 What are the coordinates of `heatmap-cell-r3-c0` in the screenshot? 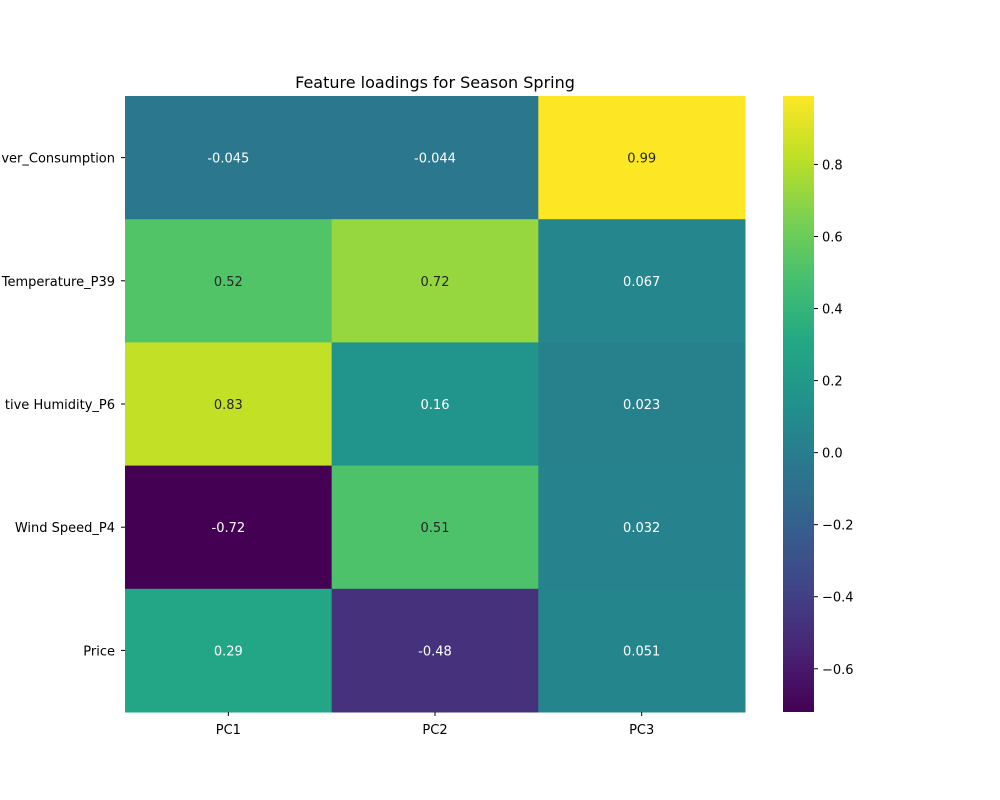 It's located at (229, 527).